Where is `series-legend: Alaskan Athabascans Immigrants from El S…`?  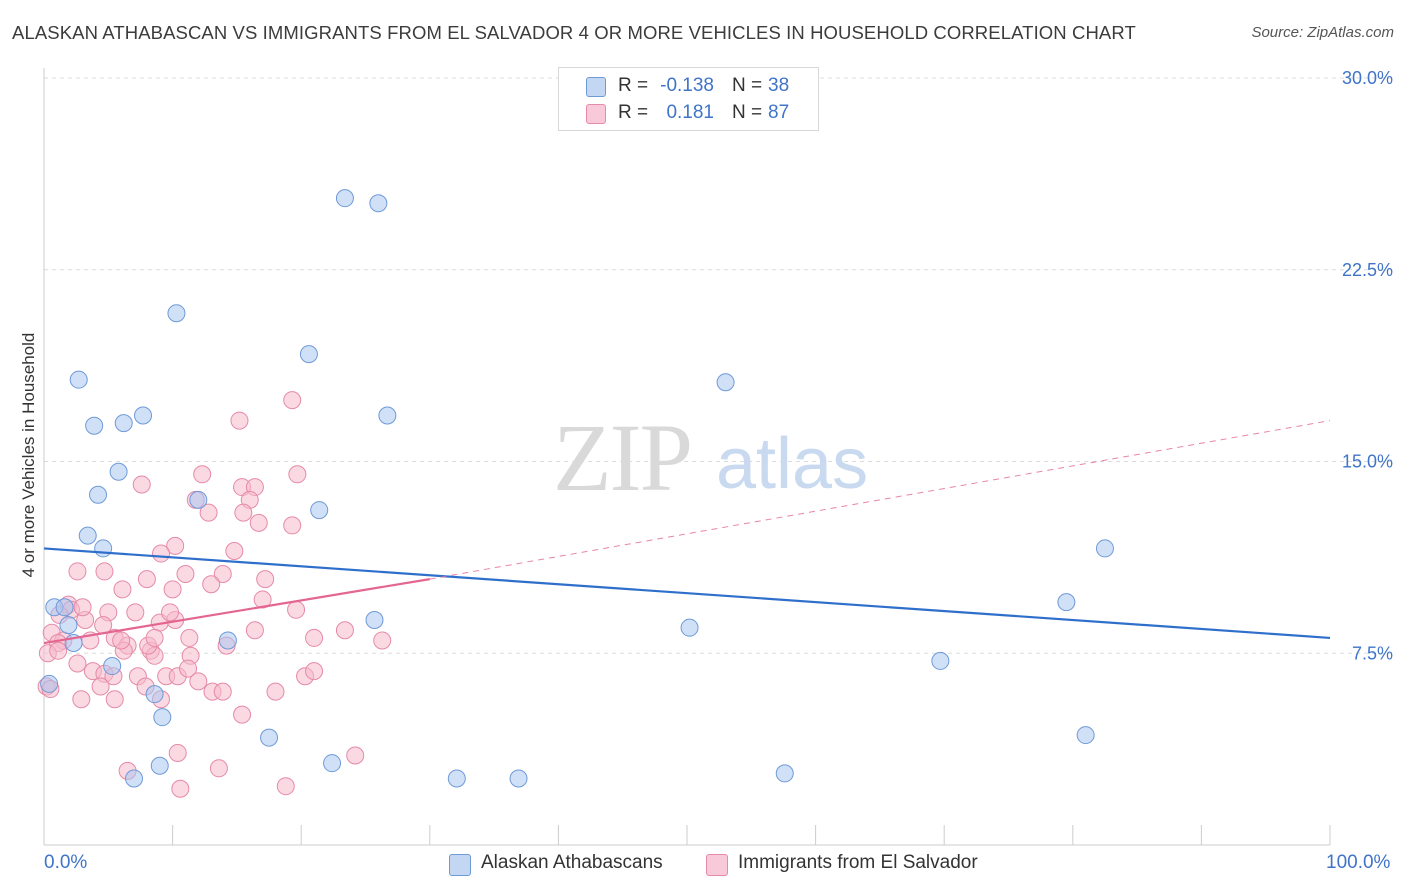 series-legend: Alaskan Athabascans Immigrants from El S… is located at coordinates (703, 865).